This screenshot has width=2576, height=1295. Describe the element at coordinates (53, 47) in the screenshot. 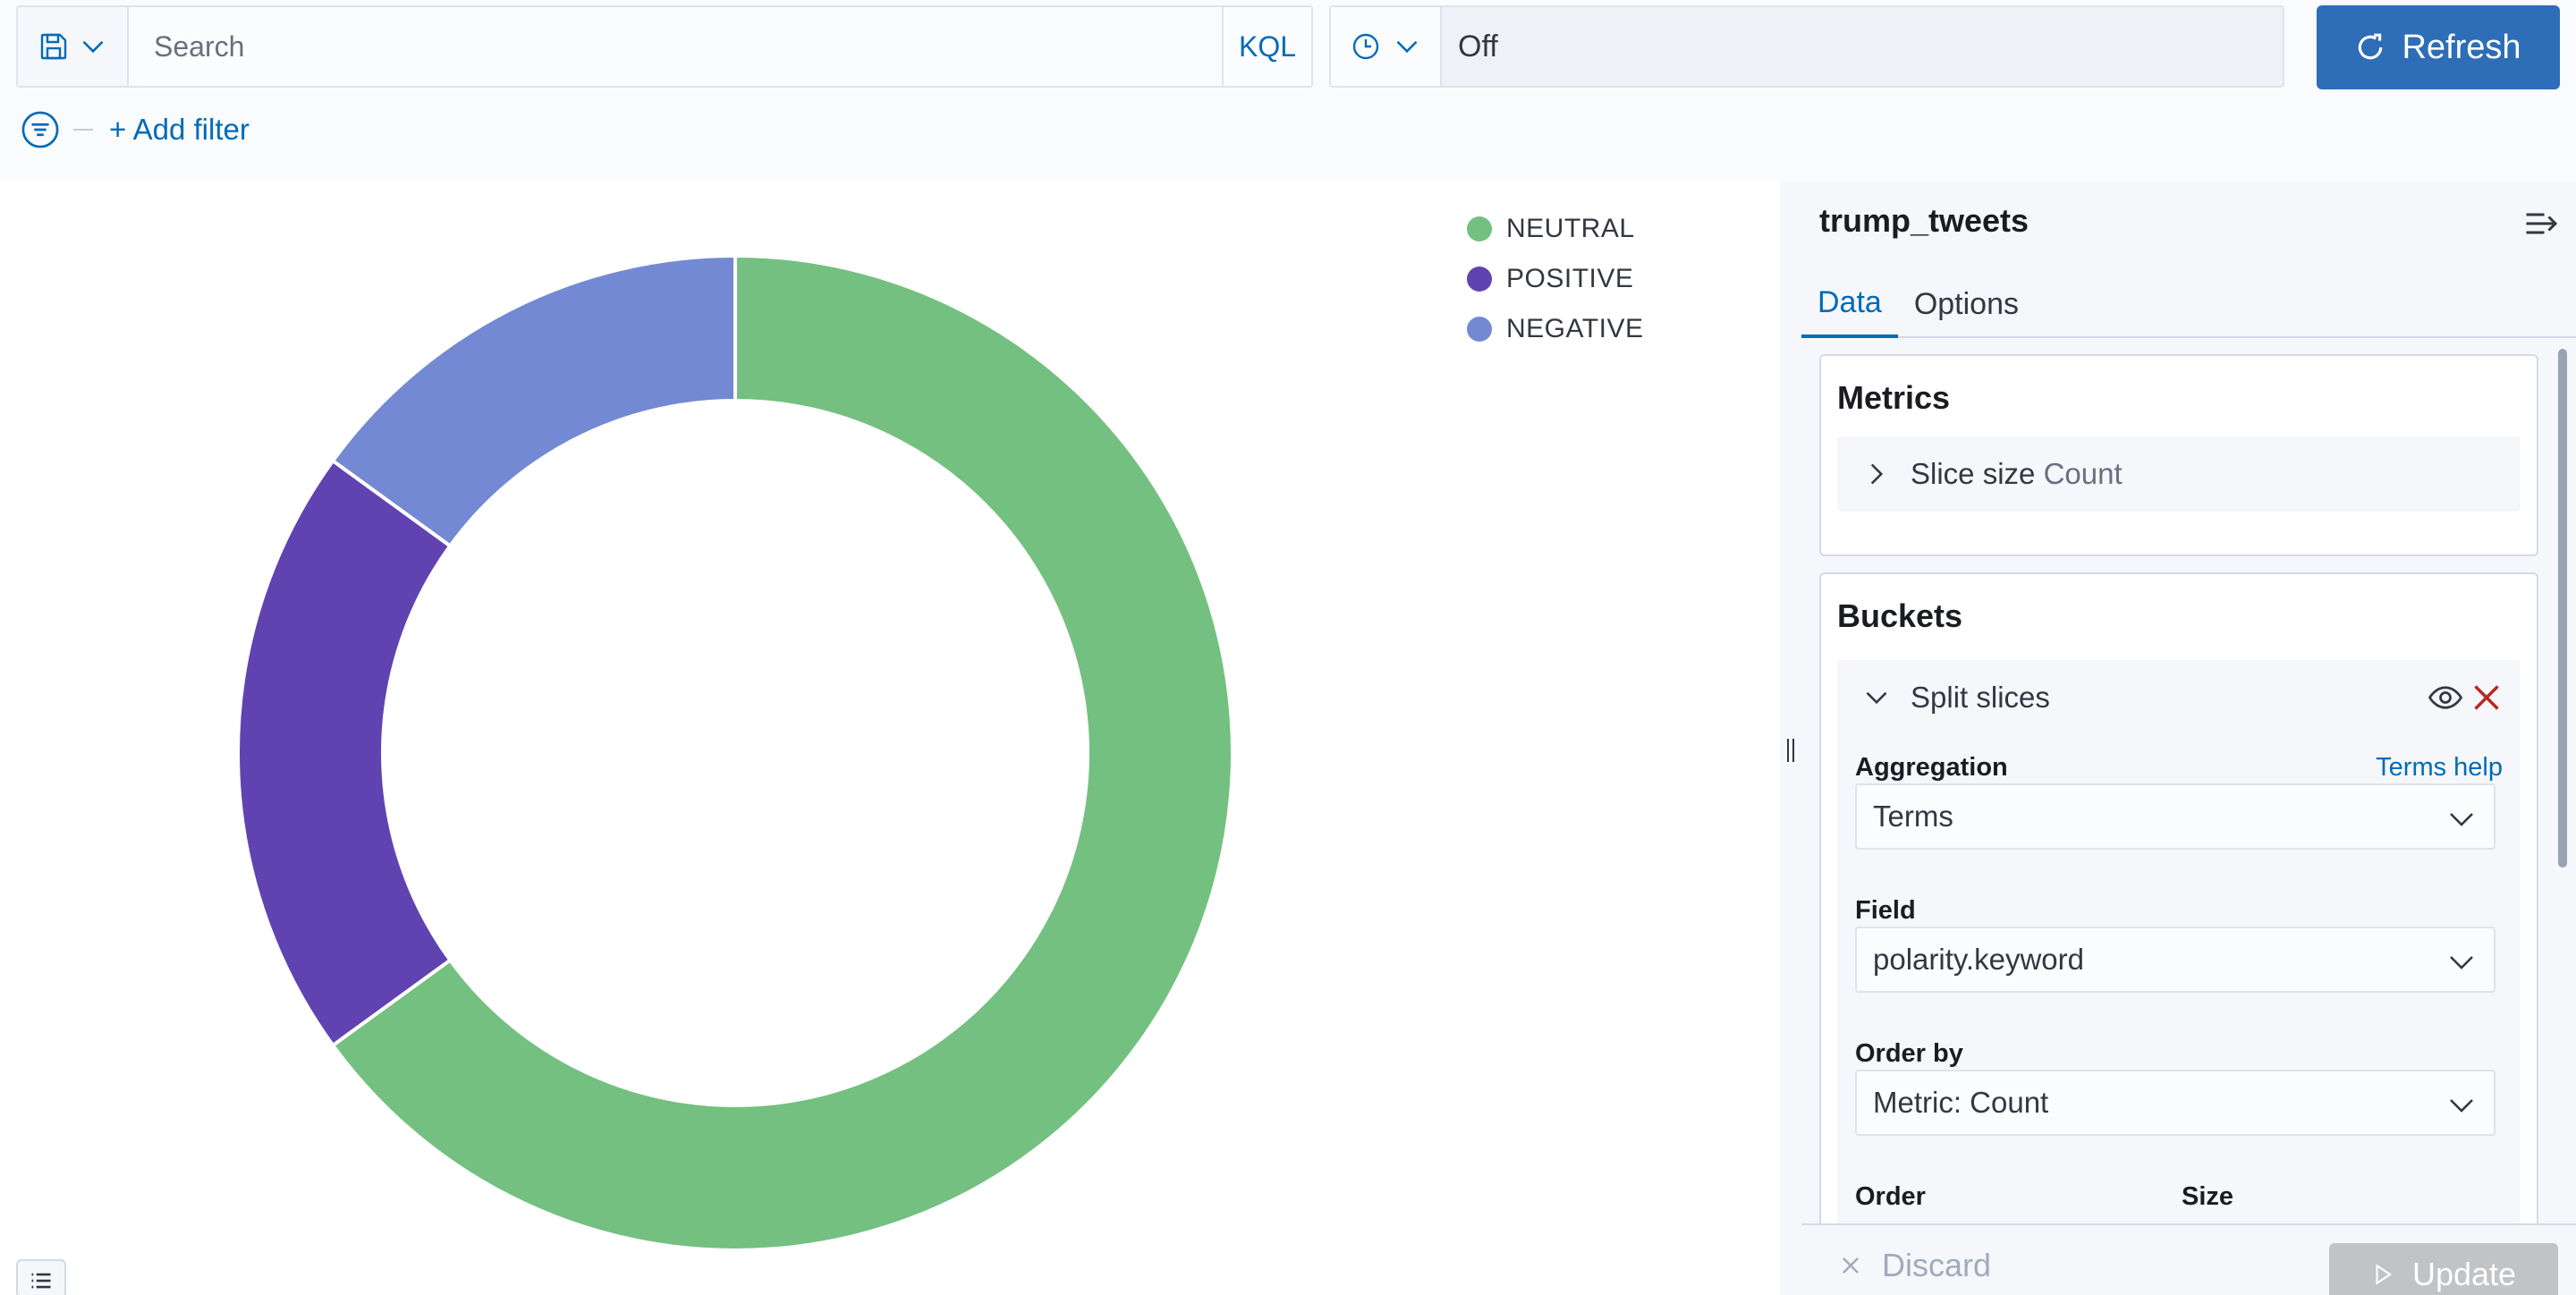

I see `save-icon` at that location.